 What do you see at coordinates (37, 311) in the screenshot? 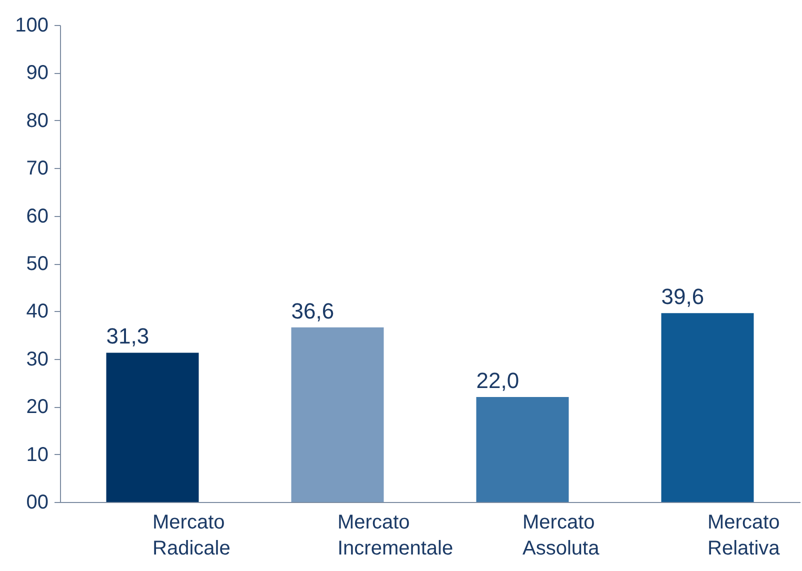
I see `y-tick-label: 40` at bounding box center [37, 311].